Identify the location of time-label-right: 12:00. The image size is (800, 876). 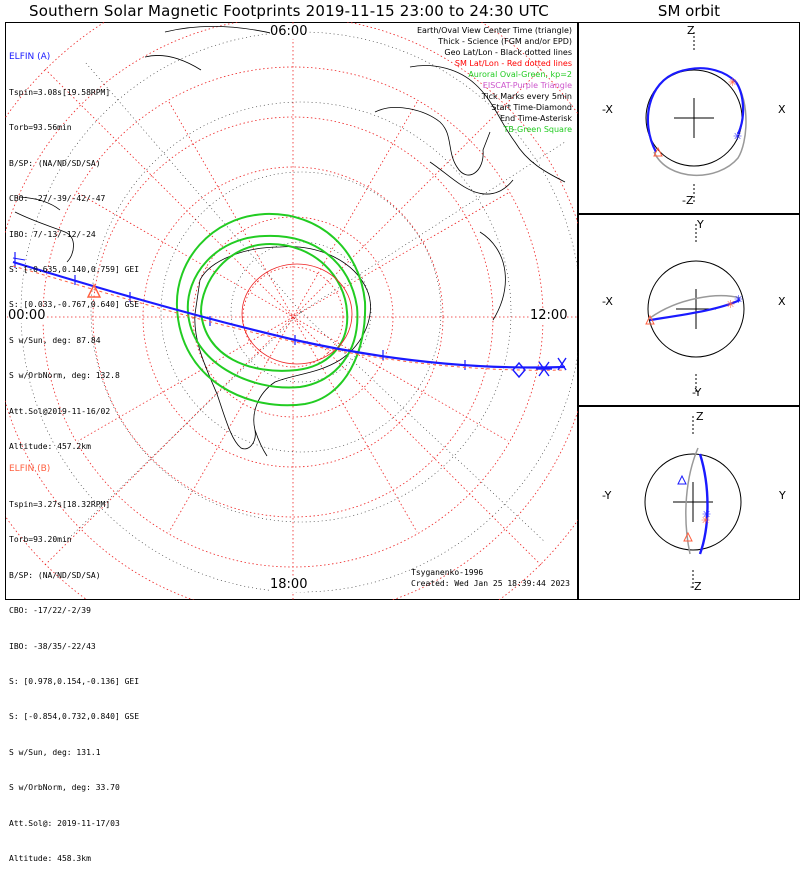
(549, 315).